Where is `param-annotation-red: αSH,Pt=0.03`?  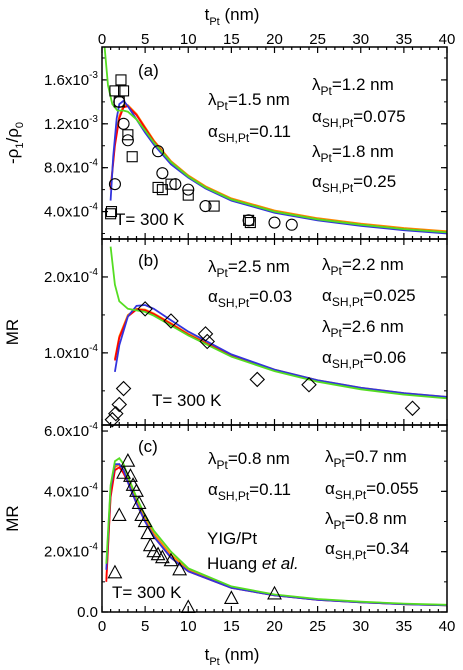
param-annotation-red: αSH,Pt=0.03 is located at coordinates (250, 298).